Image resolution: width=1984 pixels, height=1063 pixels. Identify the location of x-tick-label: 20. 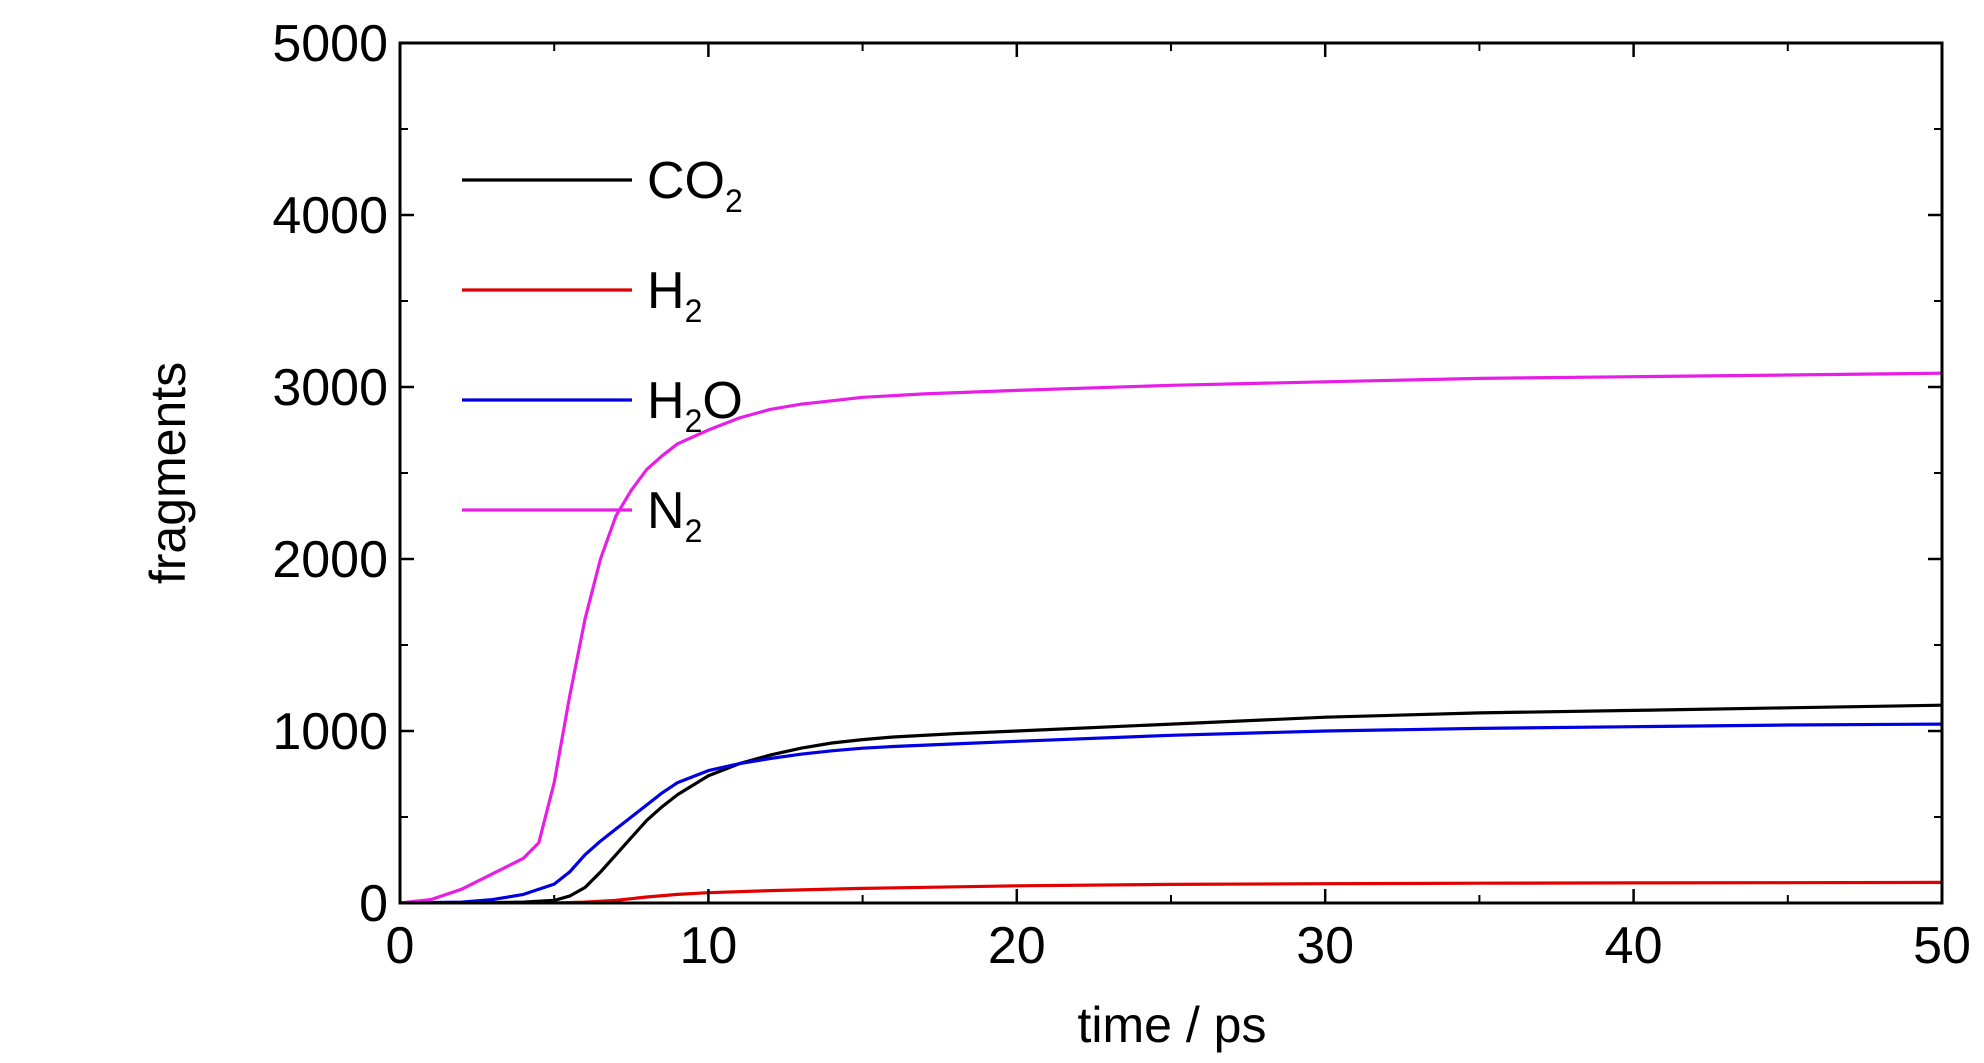
(1017, 946).